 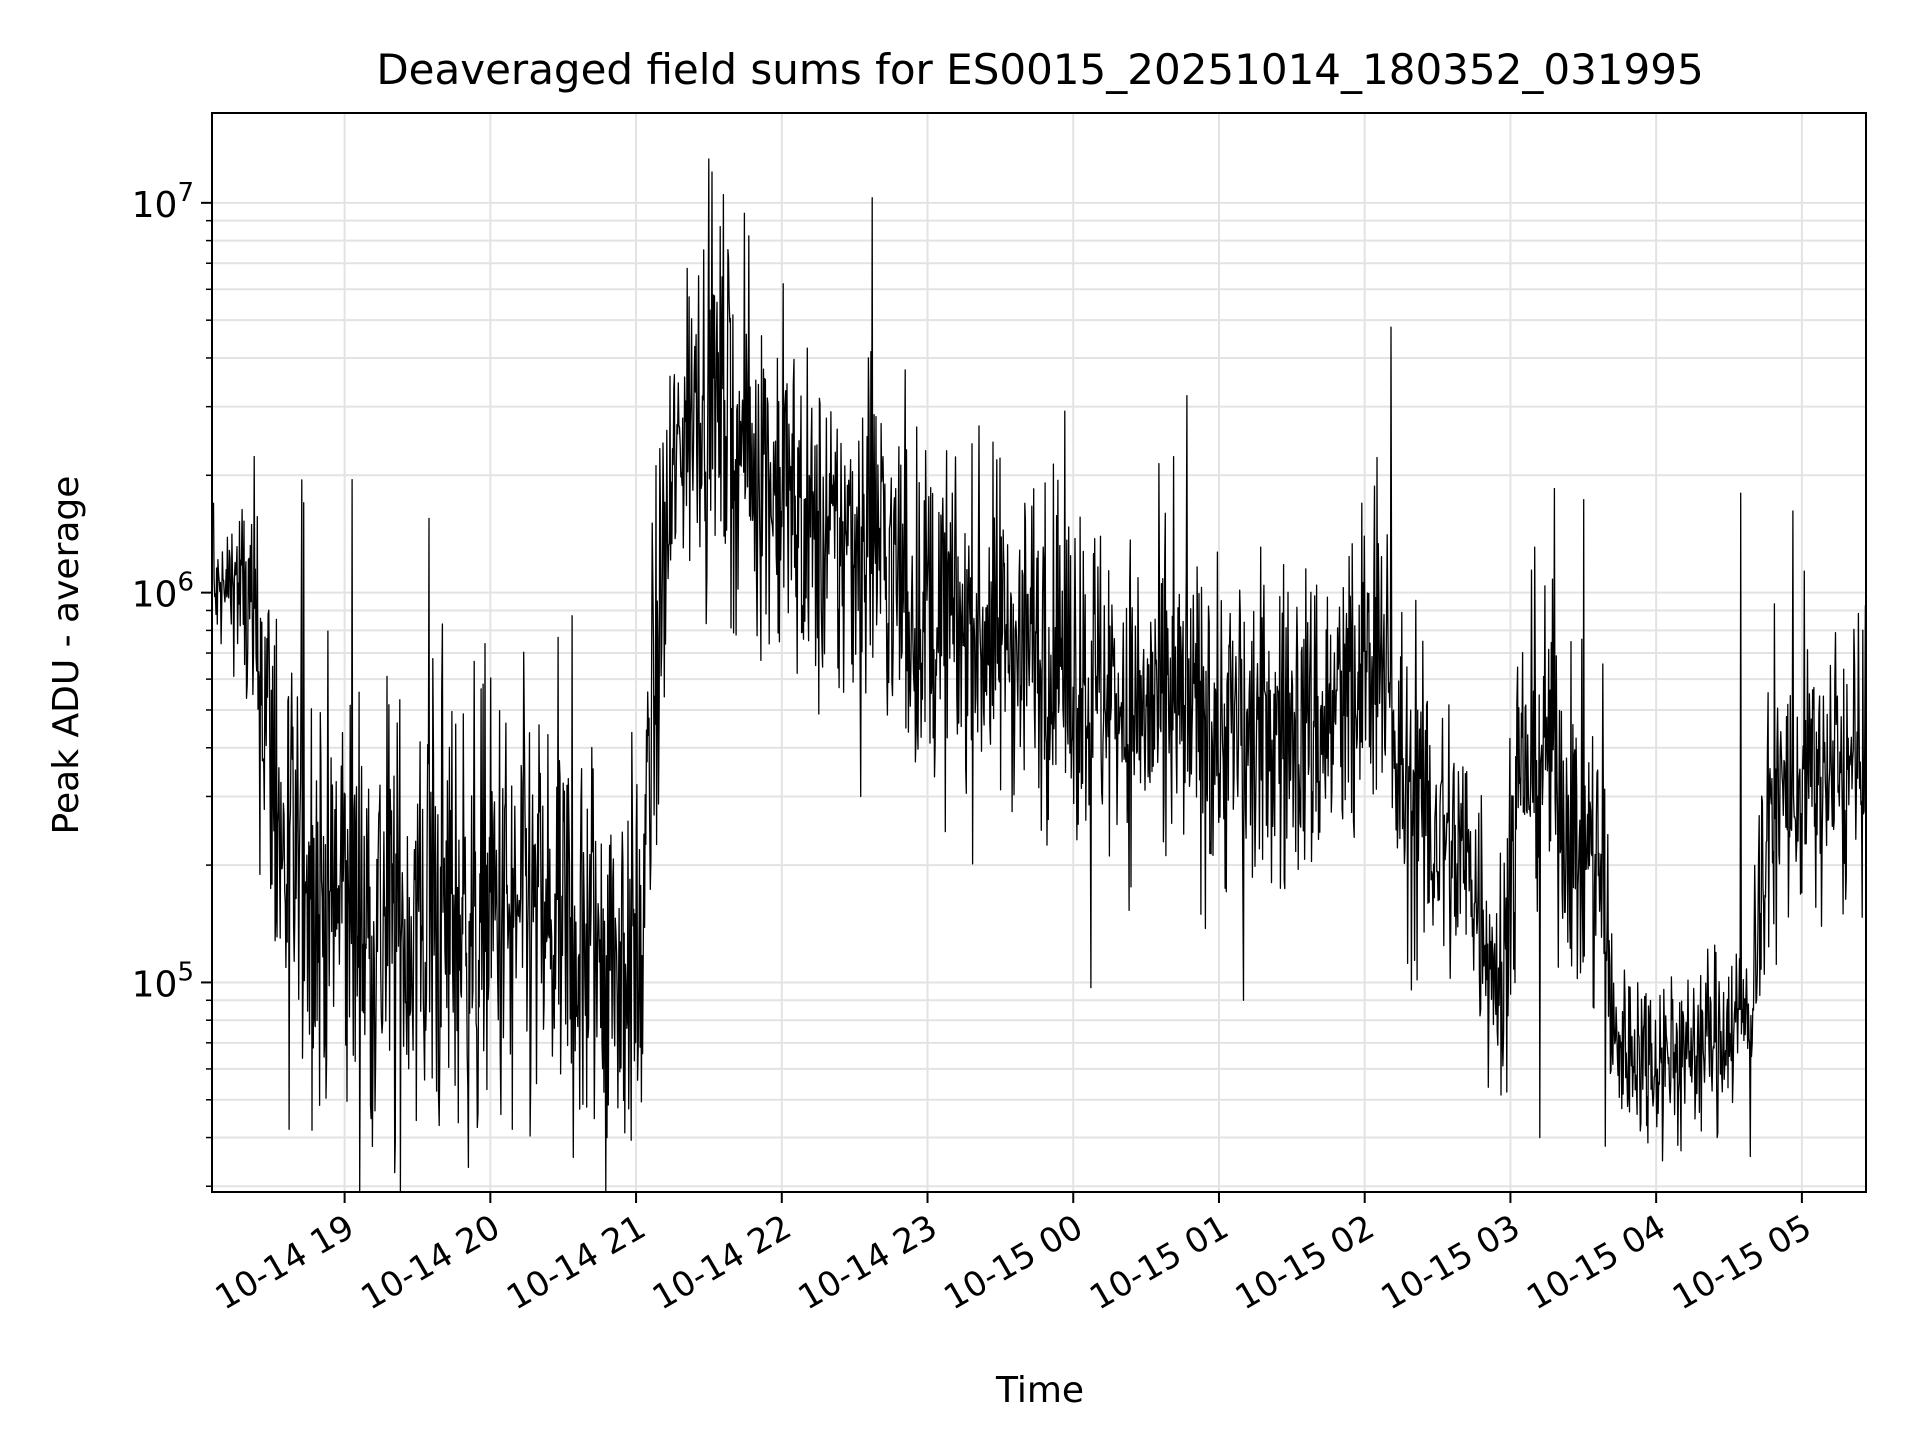 What do you see at coordinates (1305, 1262) in the screenshot?
I see `x-tick-label: 10-15 02` at bounding box center [1305, 1262].